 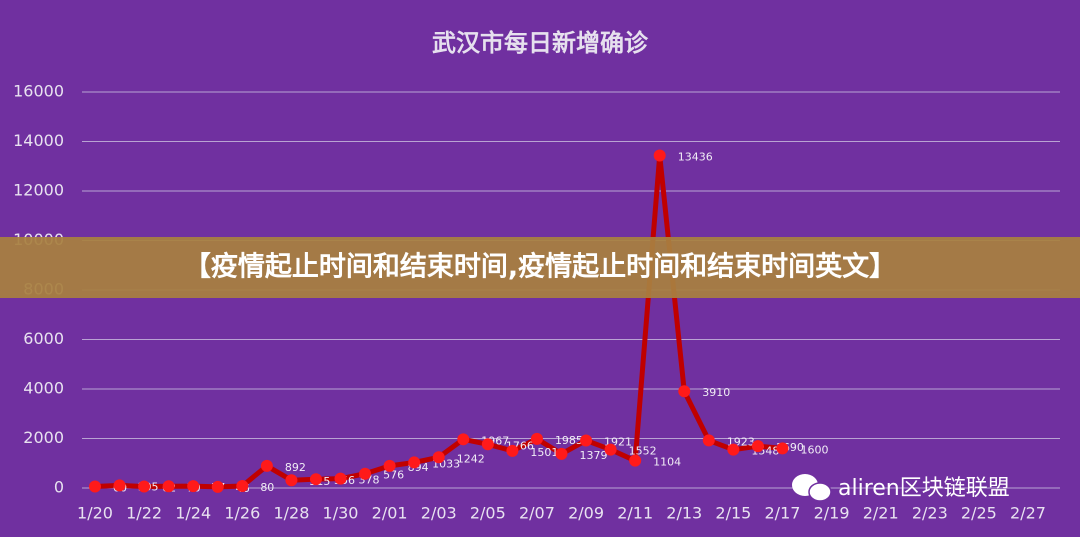 What do you see at coordinates (38, 91) in the screenshot?
I see `y-tick-label: 16000` at bounding box center [38, 91].